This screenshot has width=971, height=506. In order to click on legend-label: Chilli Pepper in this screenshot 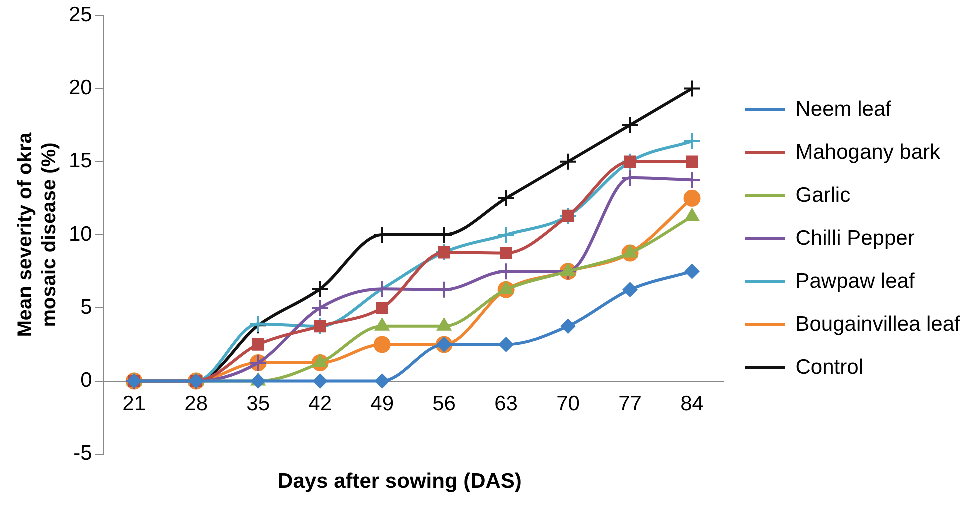, I will do `click(855, 238)`.